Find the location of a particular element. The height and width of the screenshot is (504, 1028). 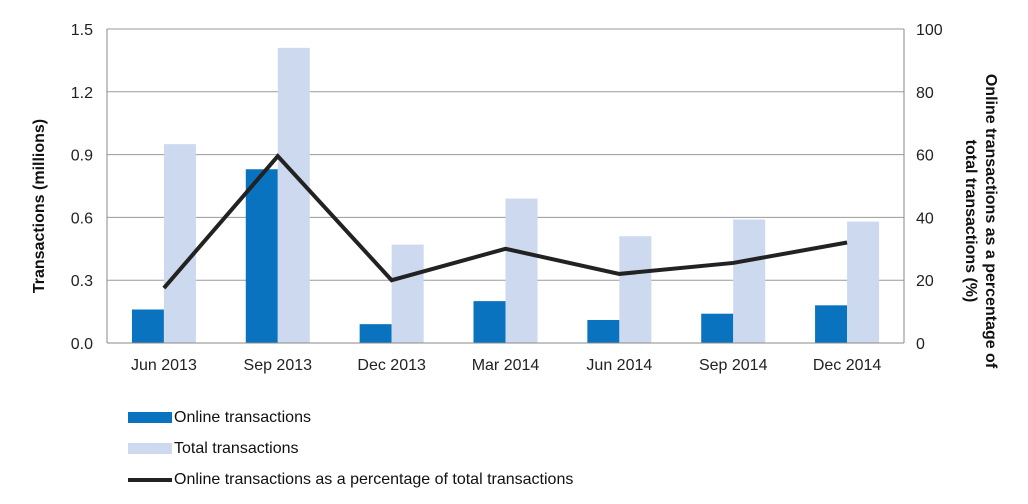

legend-swatch-online is located at coordinates (150, 417).